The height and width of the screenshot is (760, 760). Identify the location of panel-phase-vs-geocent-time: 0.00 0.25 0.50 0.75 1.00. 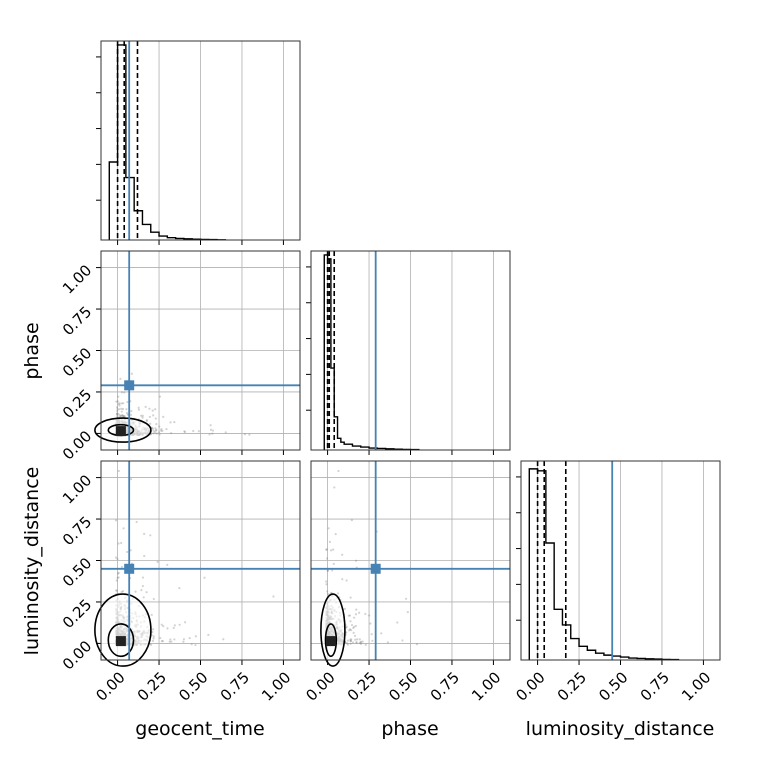
(180, 356).